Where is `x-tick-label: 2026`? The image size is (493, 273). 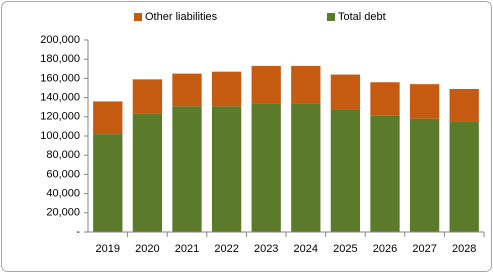 x-tick-label: 2026 is located at coordinates (385, 249).